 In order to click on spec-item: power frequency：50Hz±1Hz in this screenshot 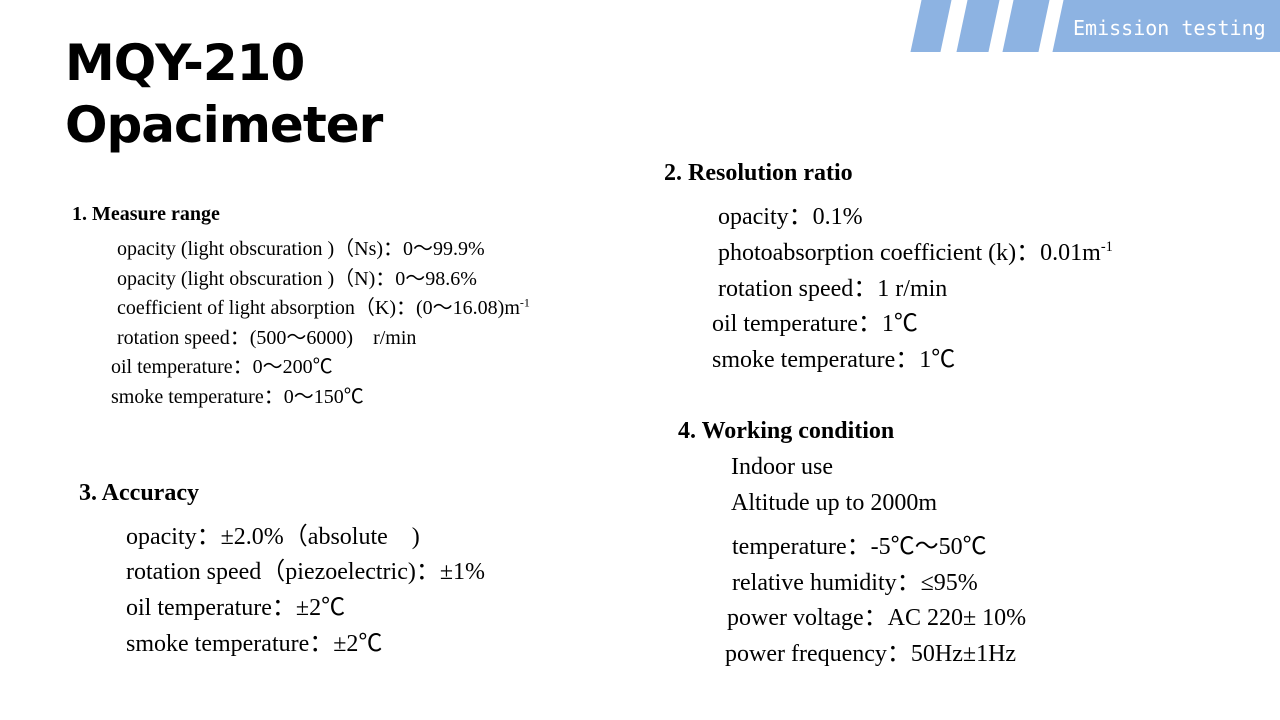, I will do `click(871, 654)`.